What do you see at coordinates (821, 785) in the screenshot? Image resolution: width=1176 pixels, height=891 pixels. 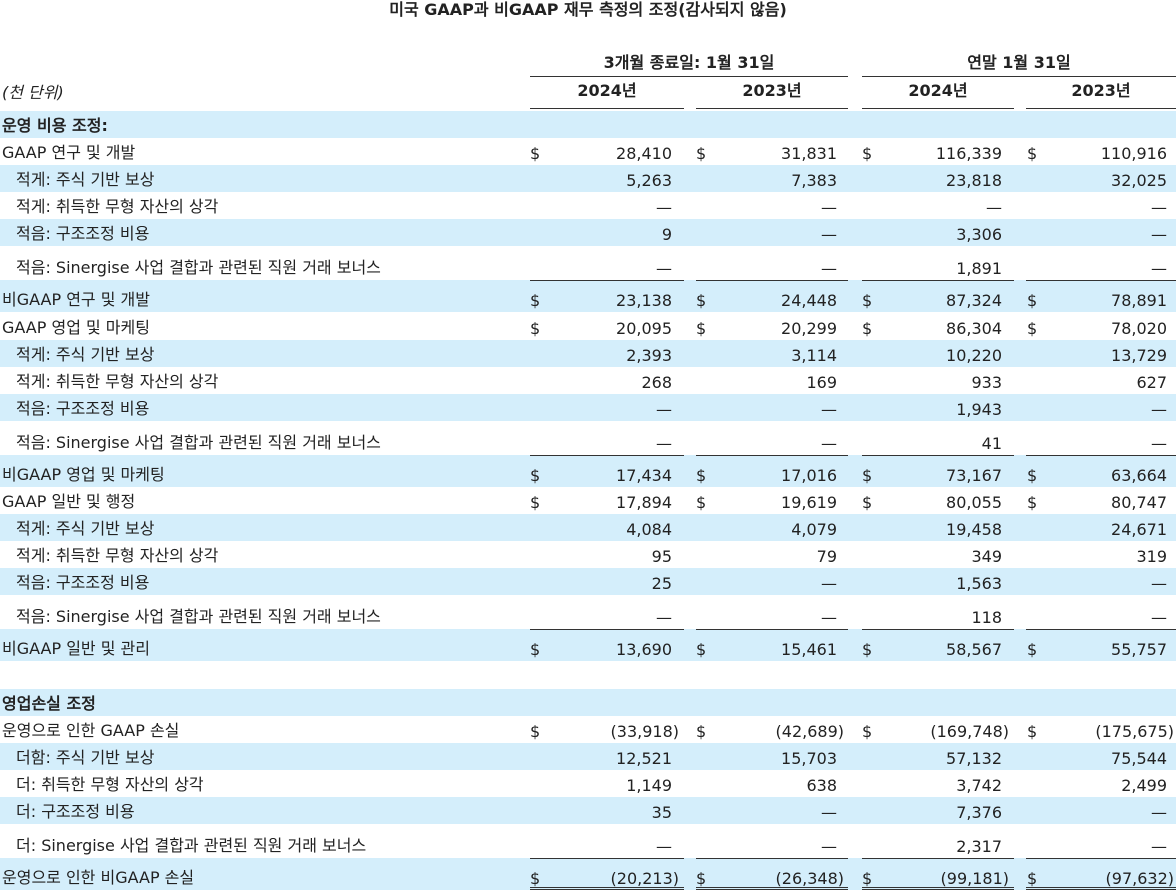 I see `cell-value: 638` at bounding box center [821, 785].